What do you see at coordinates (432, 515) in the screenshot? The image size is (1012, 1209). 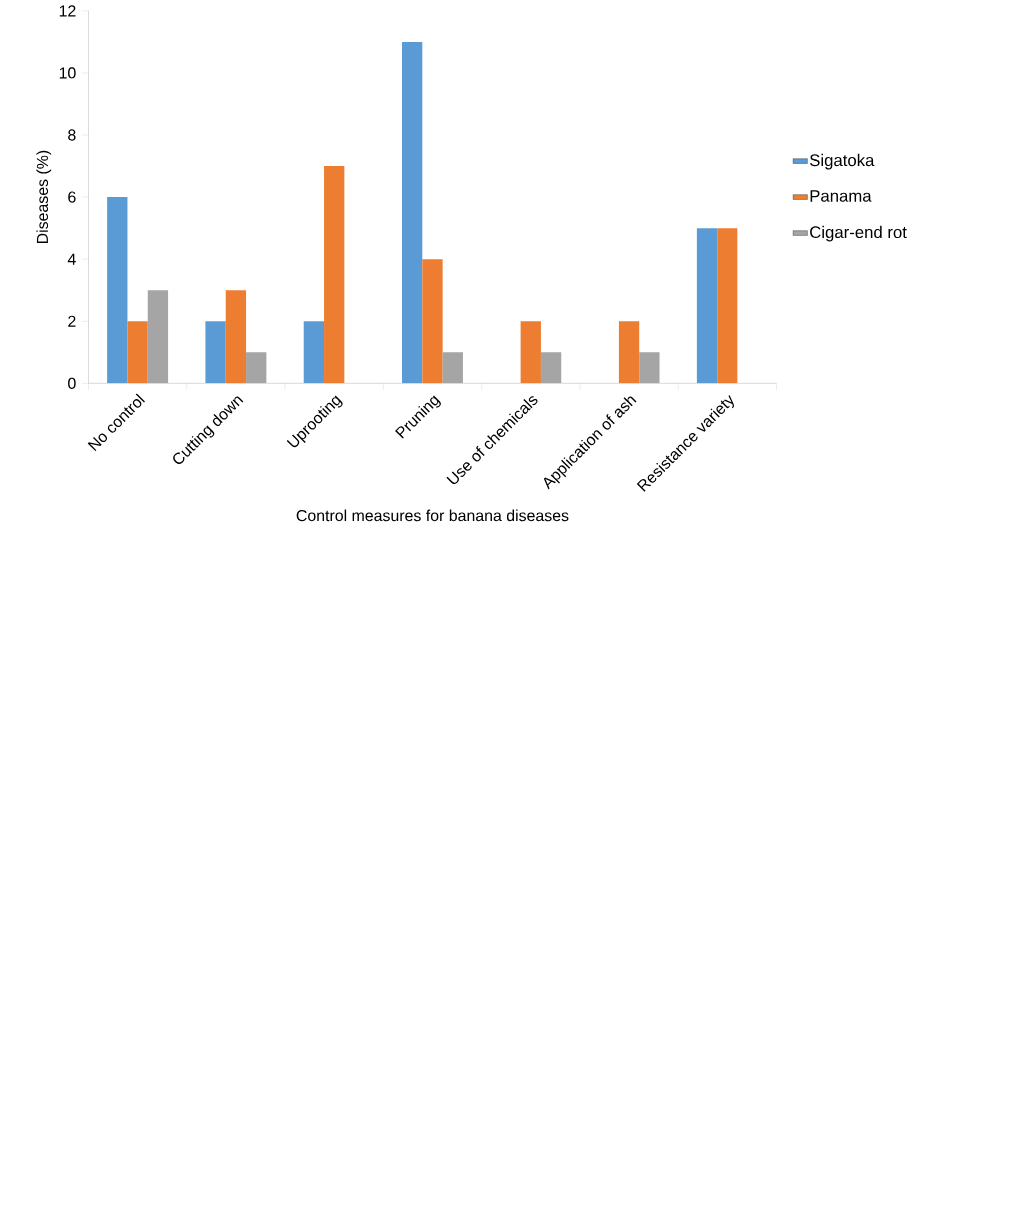 I see `x-axis-title: Control measures for banana diseases` at bounding box center [432, 515].